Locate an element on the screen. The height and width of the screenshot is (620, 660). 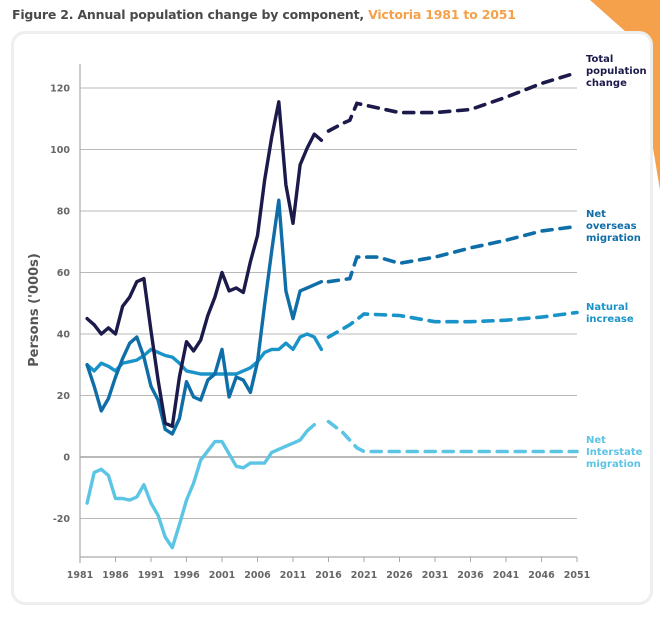
legend-total-population-change: Total population change is located at coordinates (621, 72).